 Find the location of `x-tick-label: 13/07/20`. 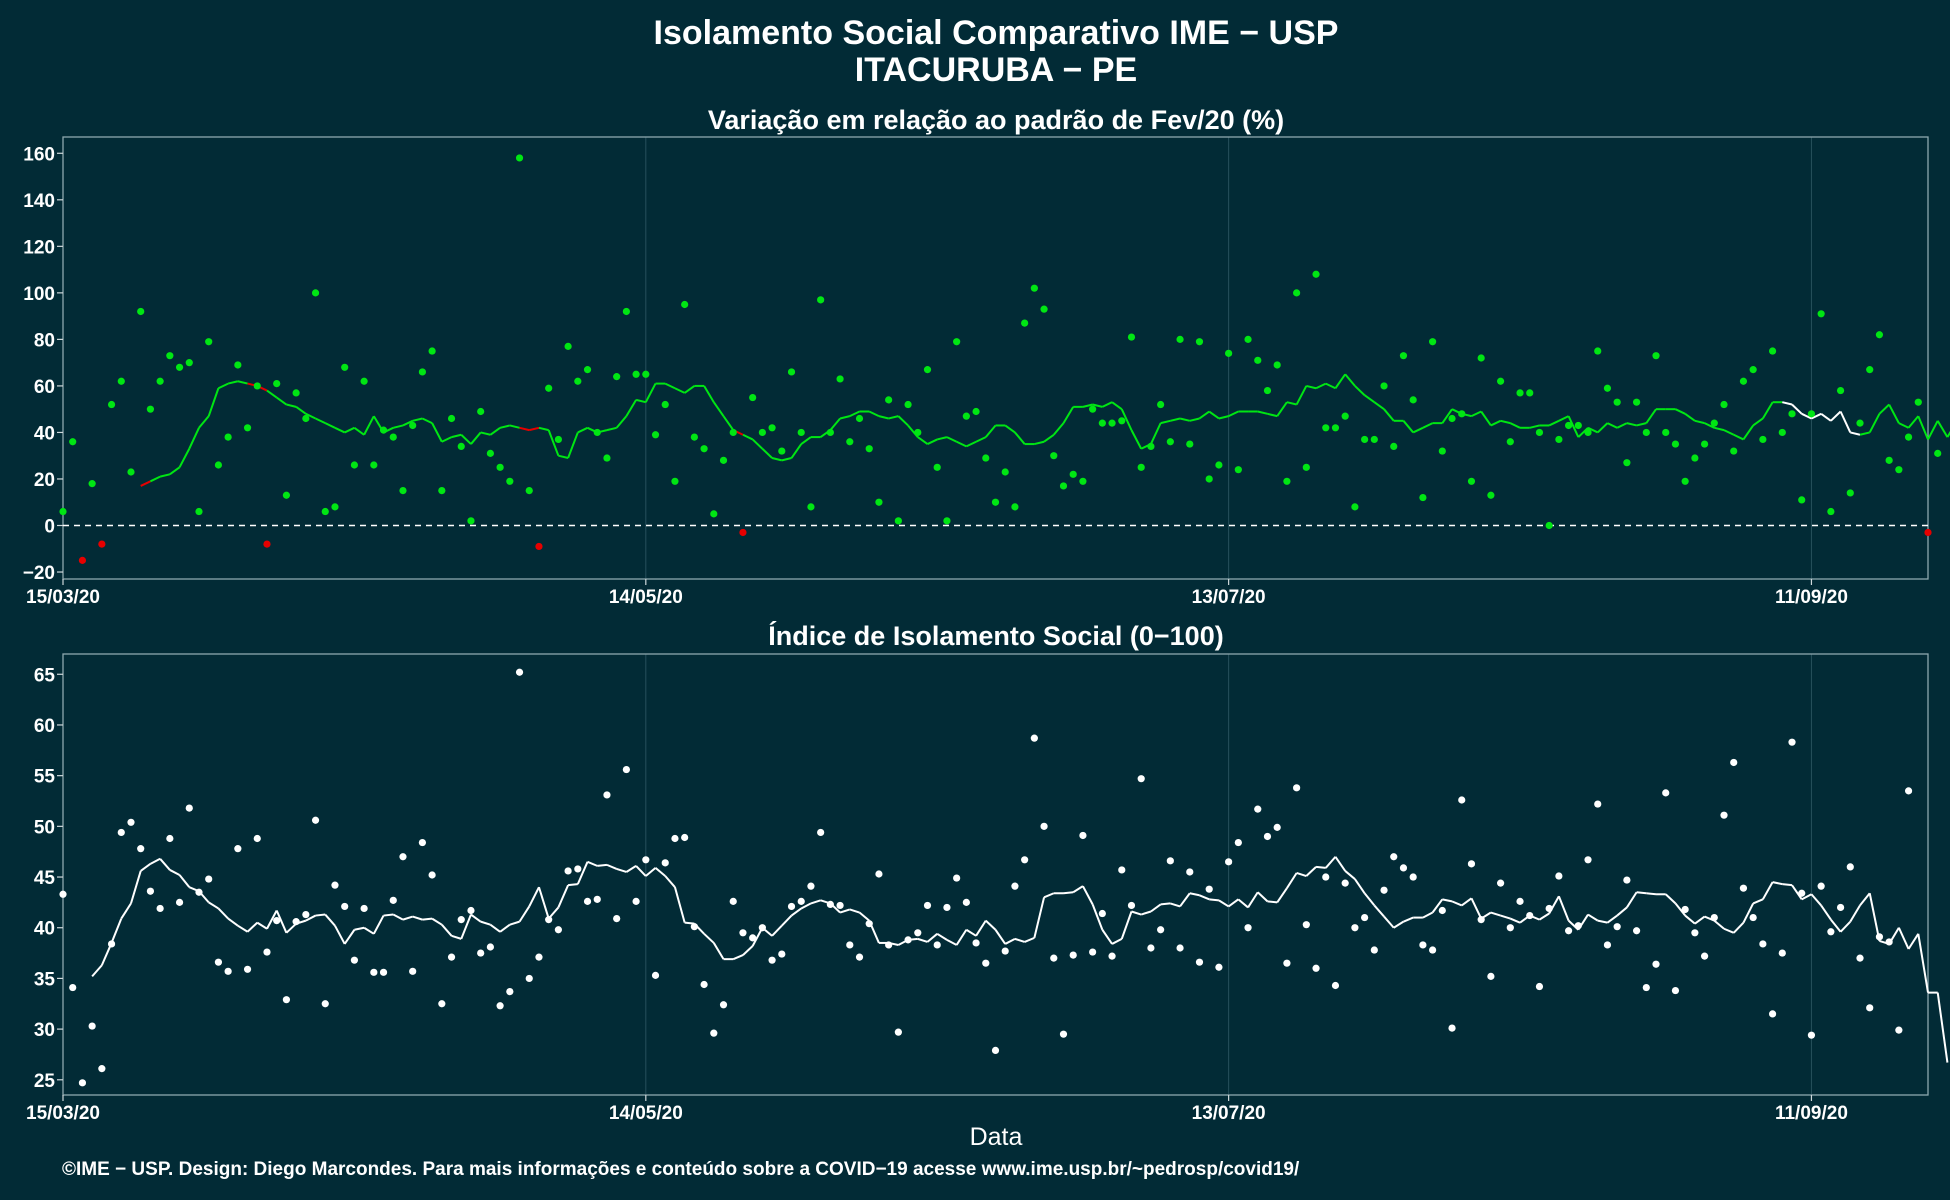

x-tick-label: 13/07/20 is located at coordinates (1229, 597).